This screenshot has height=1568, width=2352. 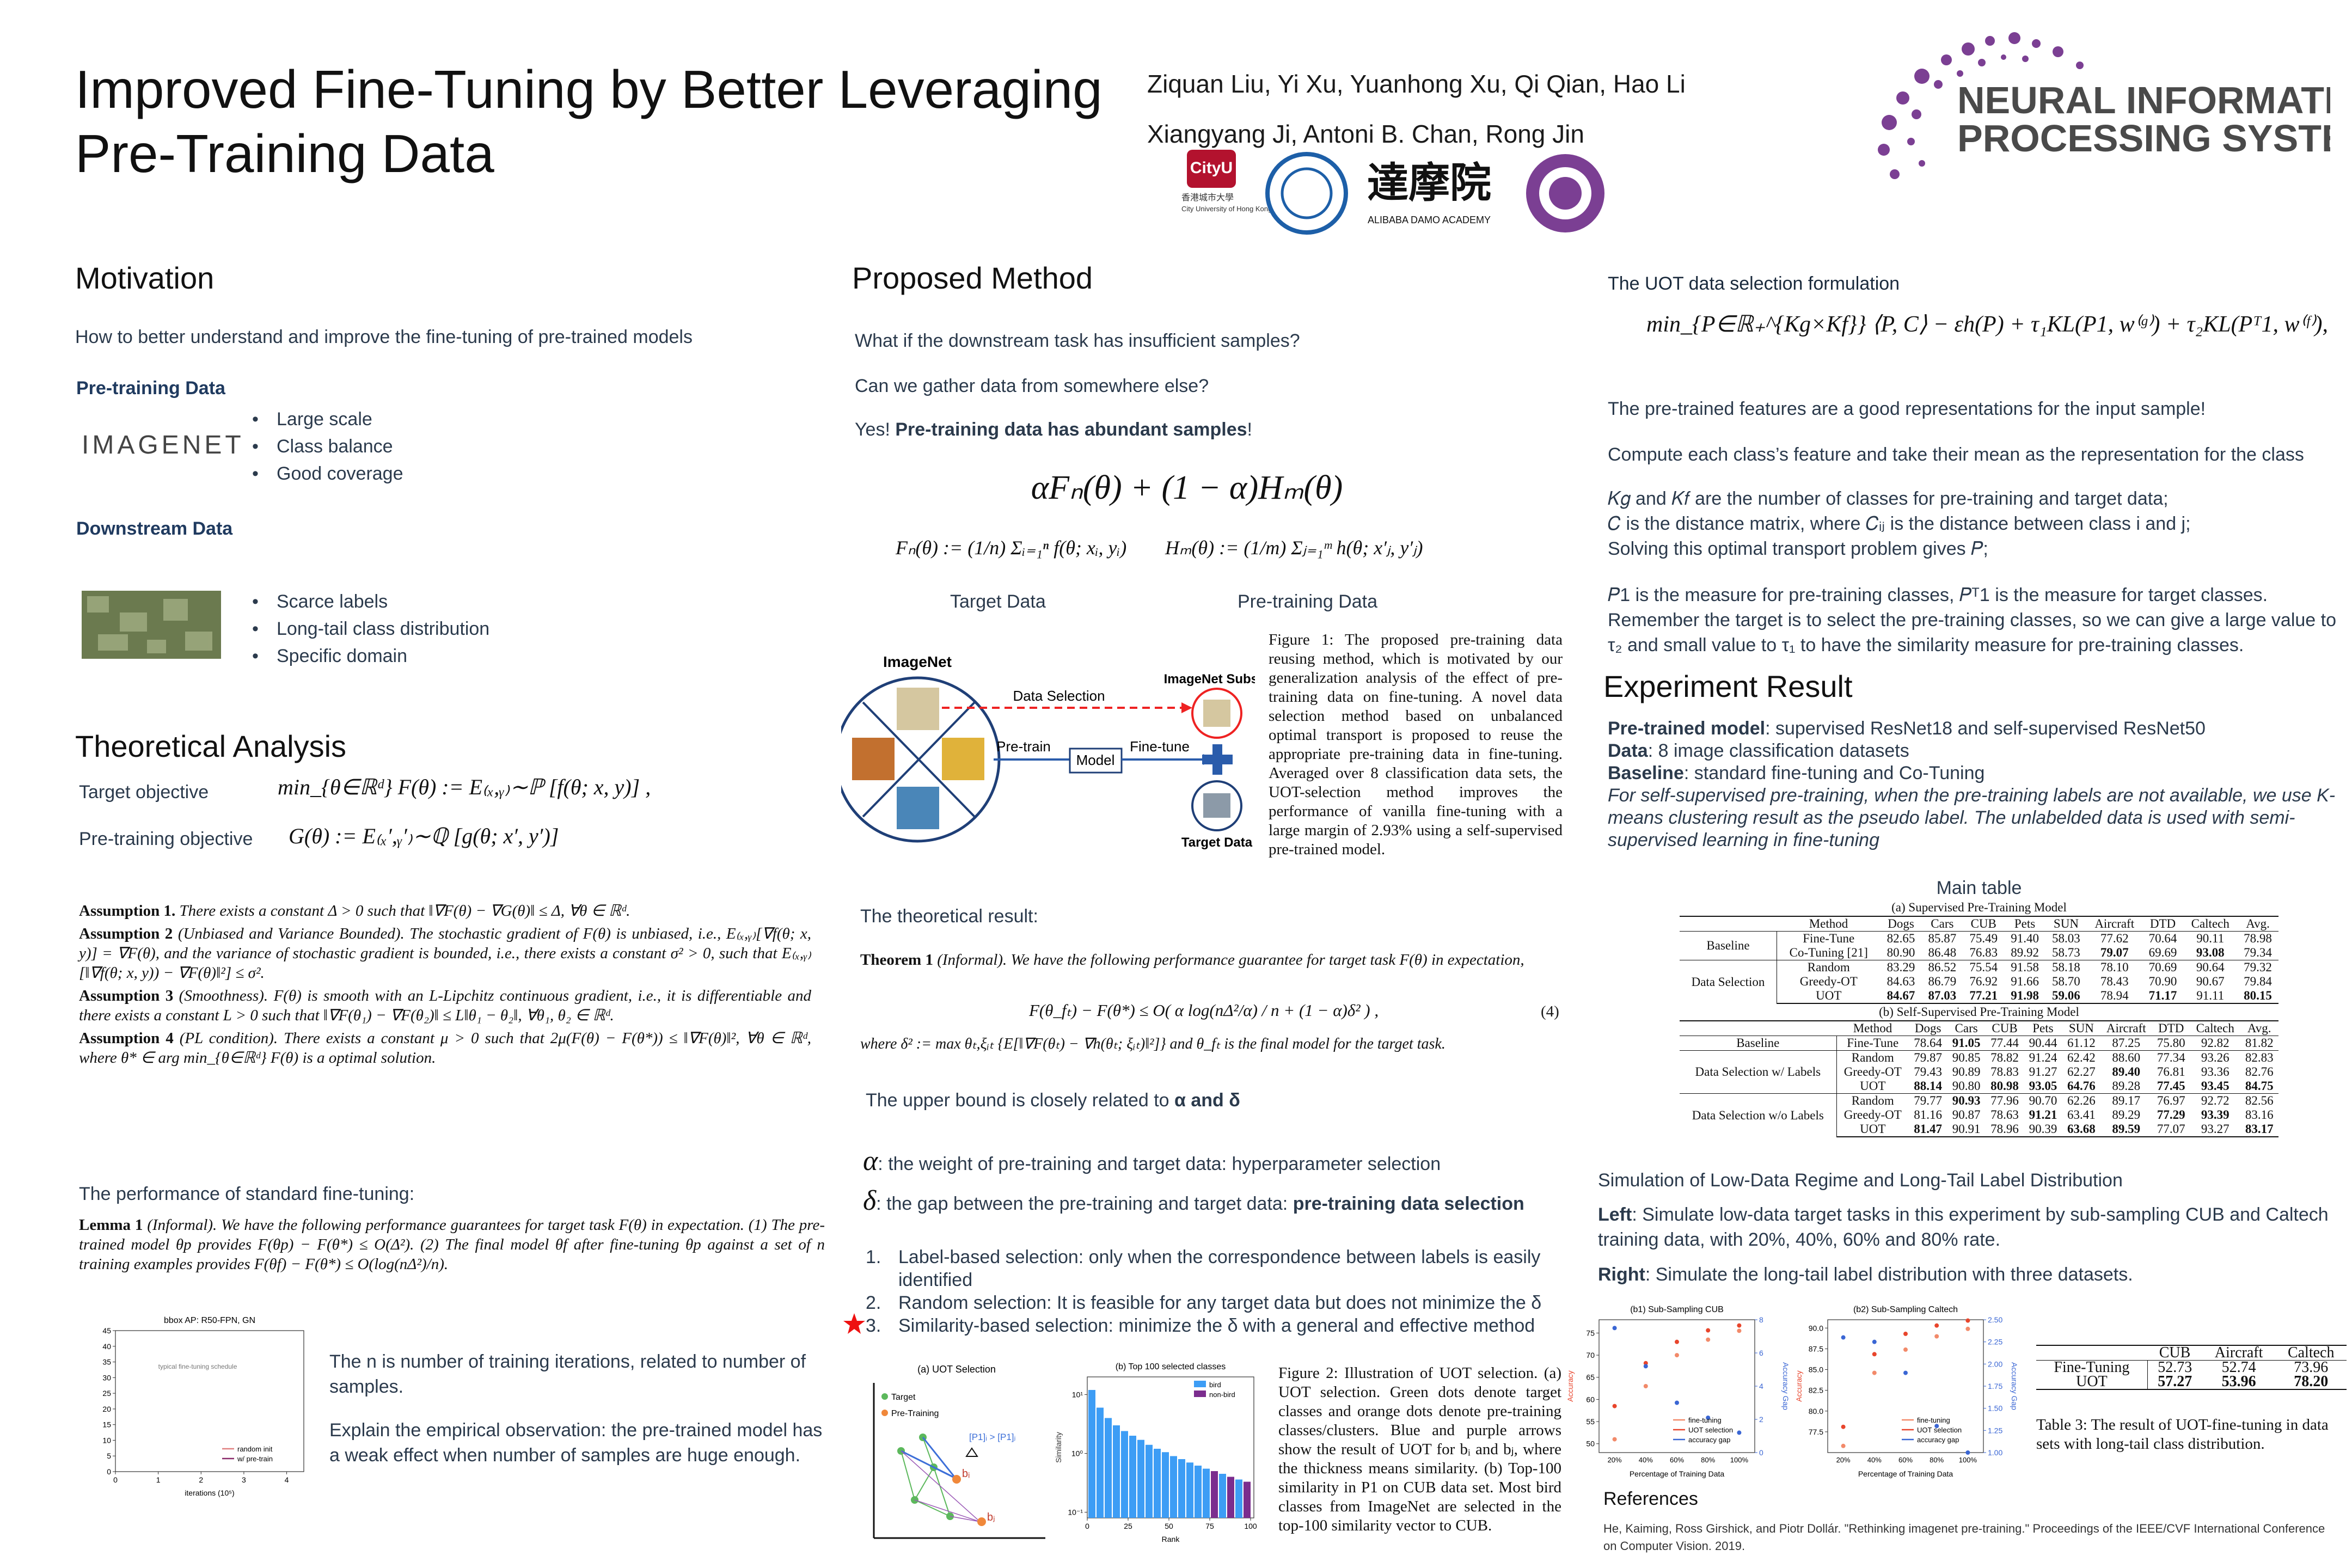 What do you see at coordinates (1216, 713) in the screenshot?
I see `image-thumb` at bounding box center [1216, 713].